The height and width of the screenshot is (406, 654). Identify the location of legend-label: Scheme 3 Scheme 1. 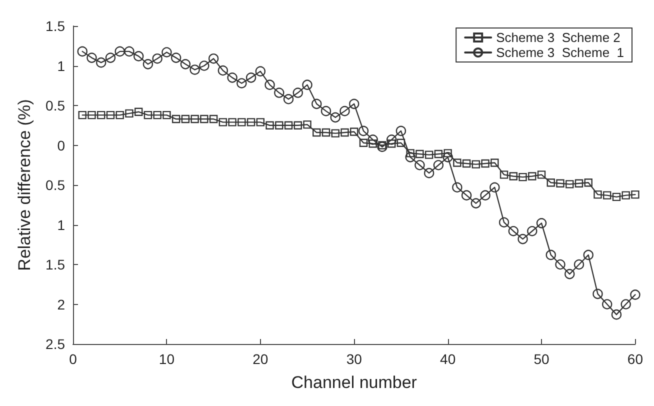
(560, 52).